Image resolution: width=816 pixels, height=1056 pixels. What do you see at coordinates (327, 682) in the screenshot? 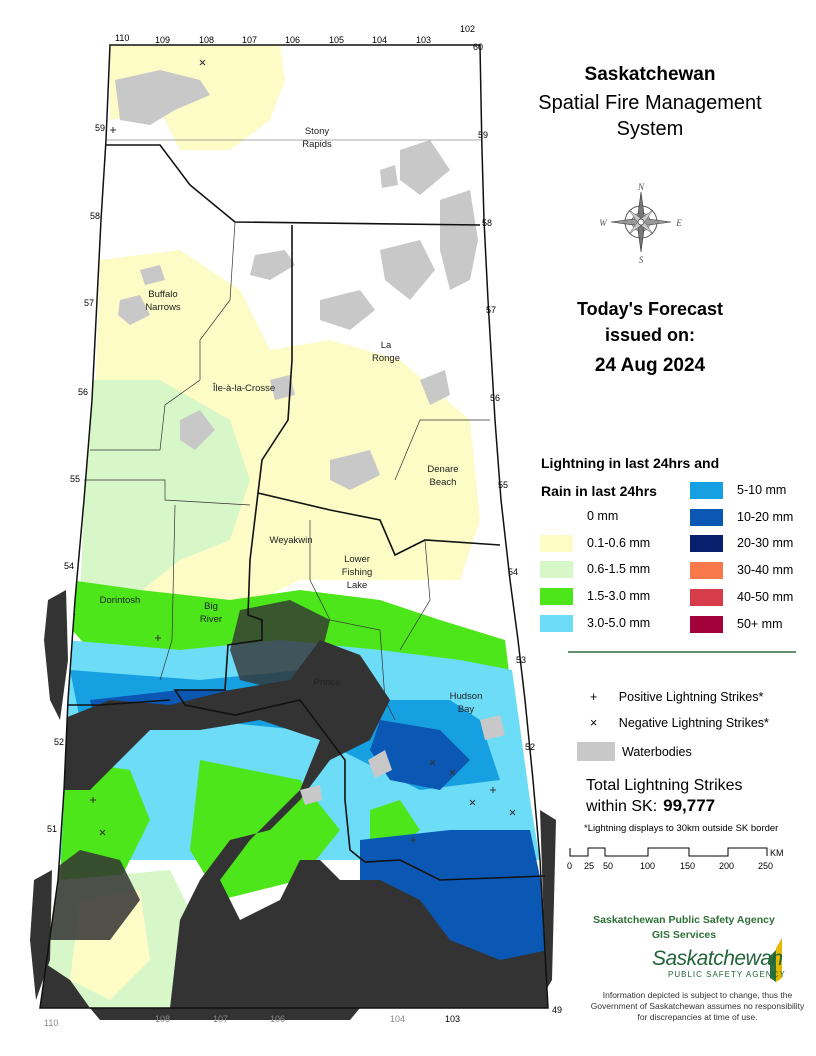
I see `place-label: Prince` at bounding box center [327, 682].